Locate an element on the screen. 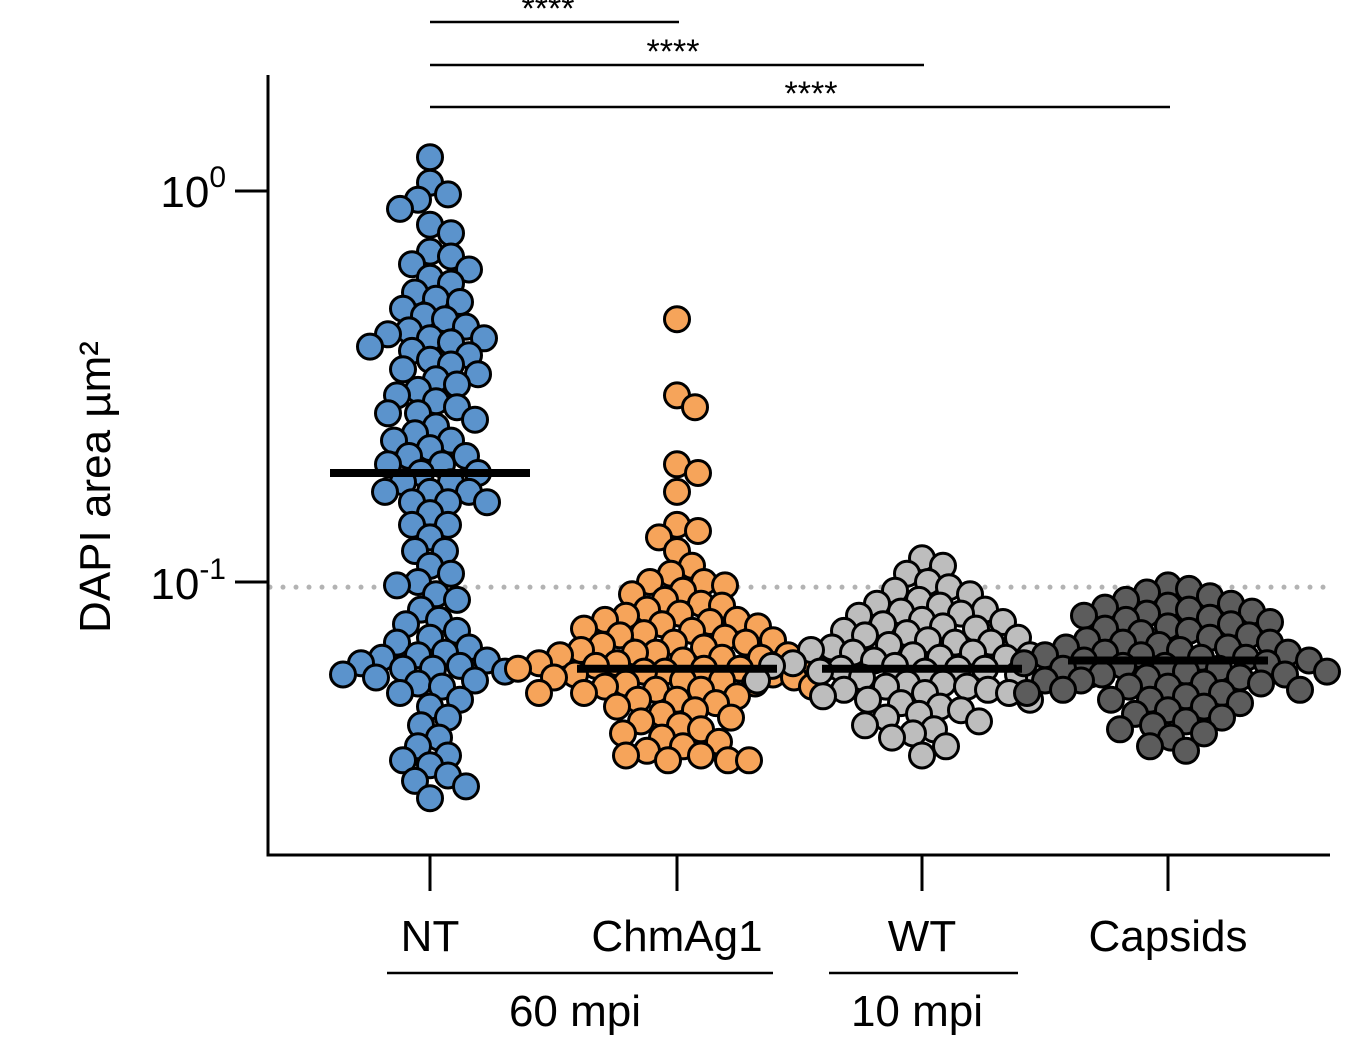  y-tick-label-0-base: 10 is located at coordinates (184, 192).